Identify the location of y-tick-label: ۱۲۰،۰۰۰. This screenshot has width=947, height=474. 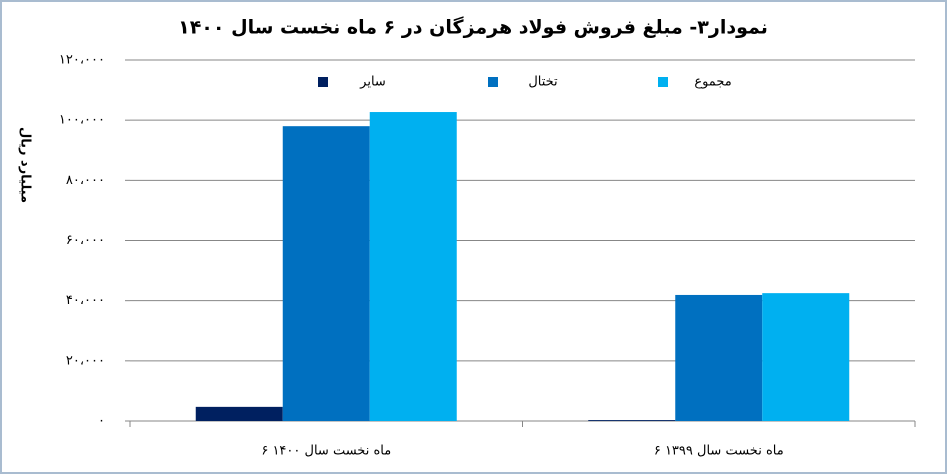
(82, 60).